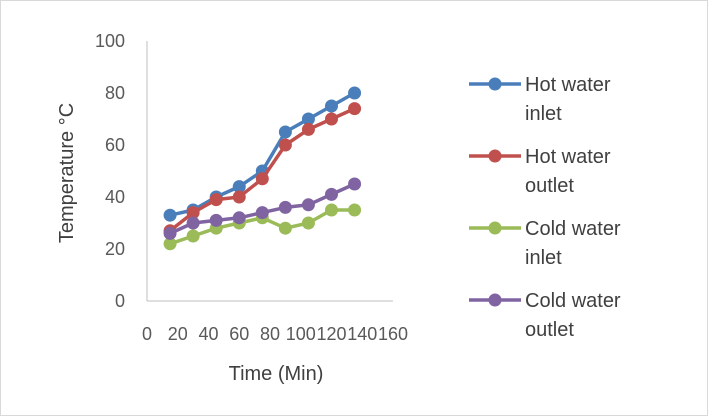 This screenshot has height=416, width=708. Describe the element at coordinates (67, 173) in the screenshot. I see `y-axis-title: Temperature °C` at that location.